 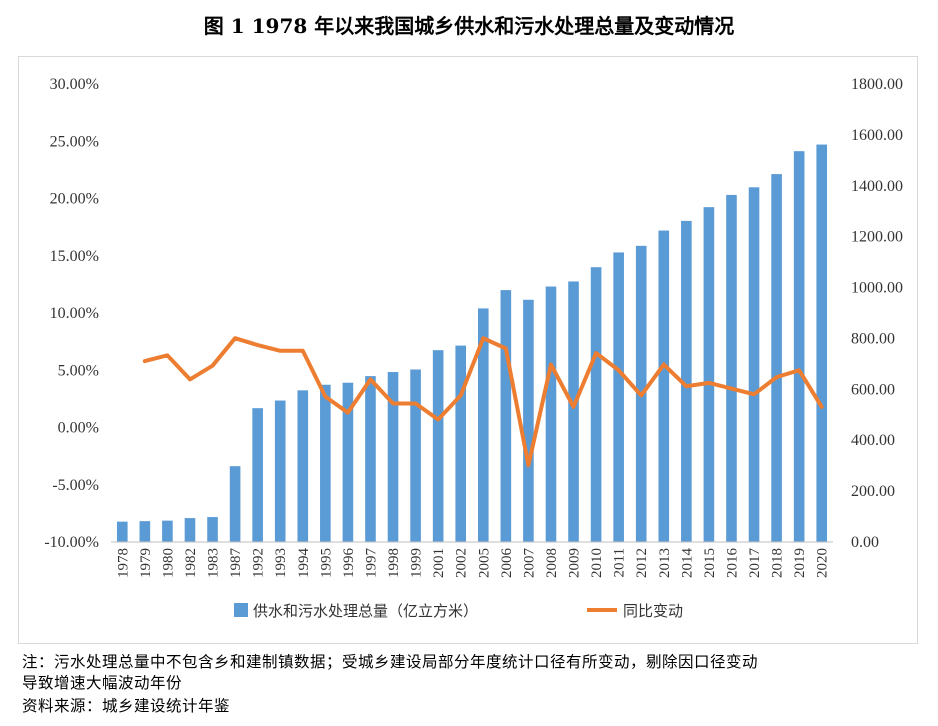 What do you see at coordinates (168, 563) in the screenshot?
I see `x-tick-label: 1980` at bounding box center [168, 563].